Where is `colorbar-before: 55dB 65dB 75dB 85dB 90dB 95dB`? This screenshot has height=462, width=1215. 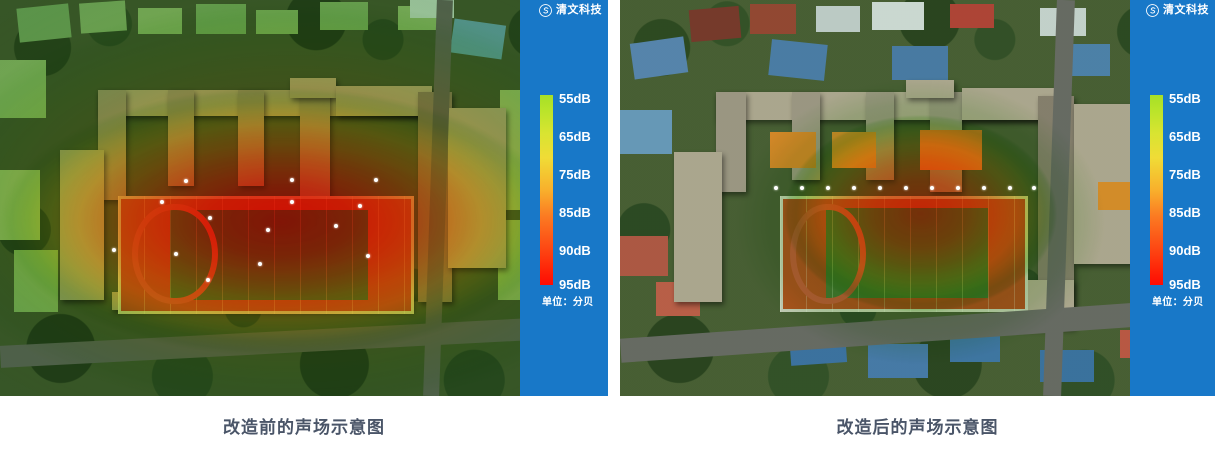 colorbar-before: 55dB 65dB 75dB 85dB 90dB 95dB is located at coordinates (570, 191).